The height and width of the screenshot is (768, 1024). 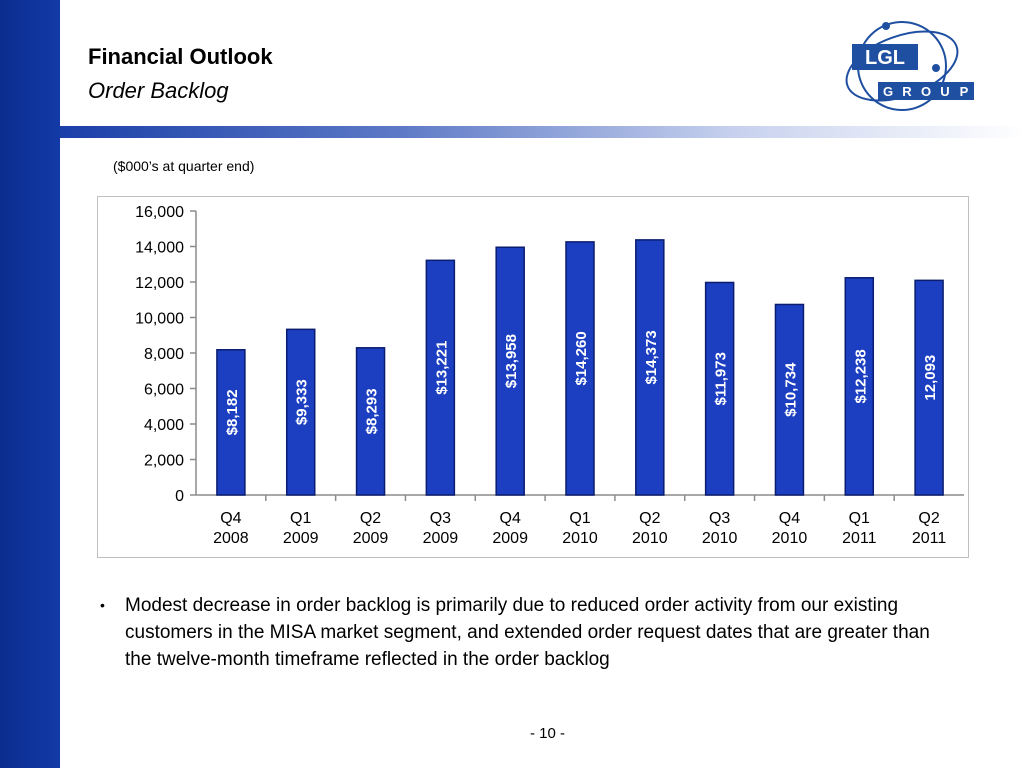 What do you see at coordinates (30, 384) in the screenshot?
I see `left-sidebar-bar` at bounding box center [30, 384].